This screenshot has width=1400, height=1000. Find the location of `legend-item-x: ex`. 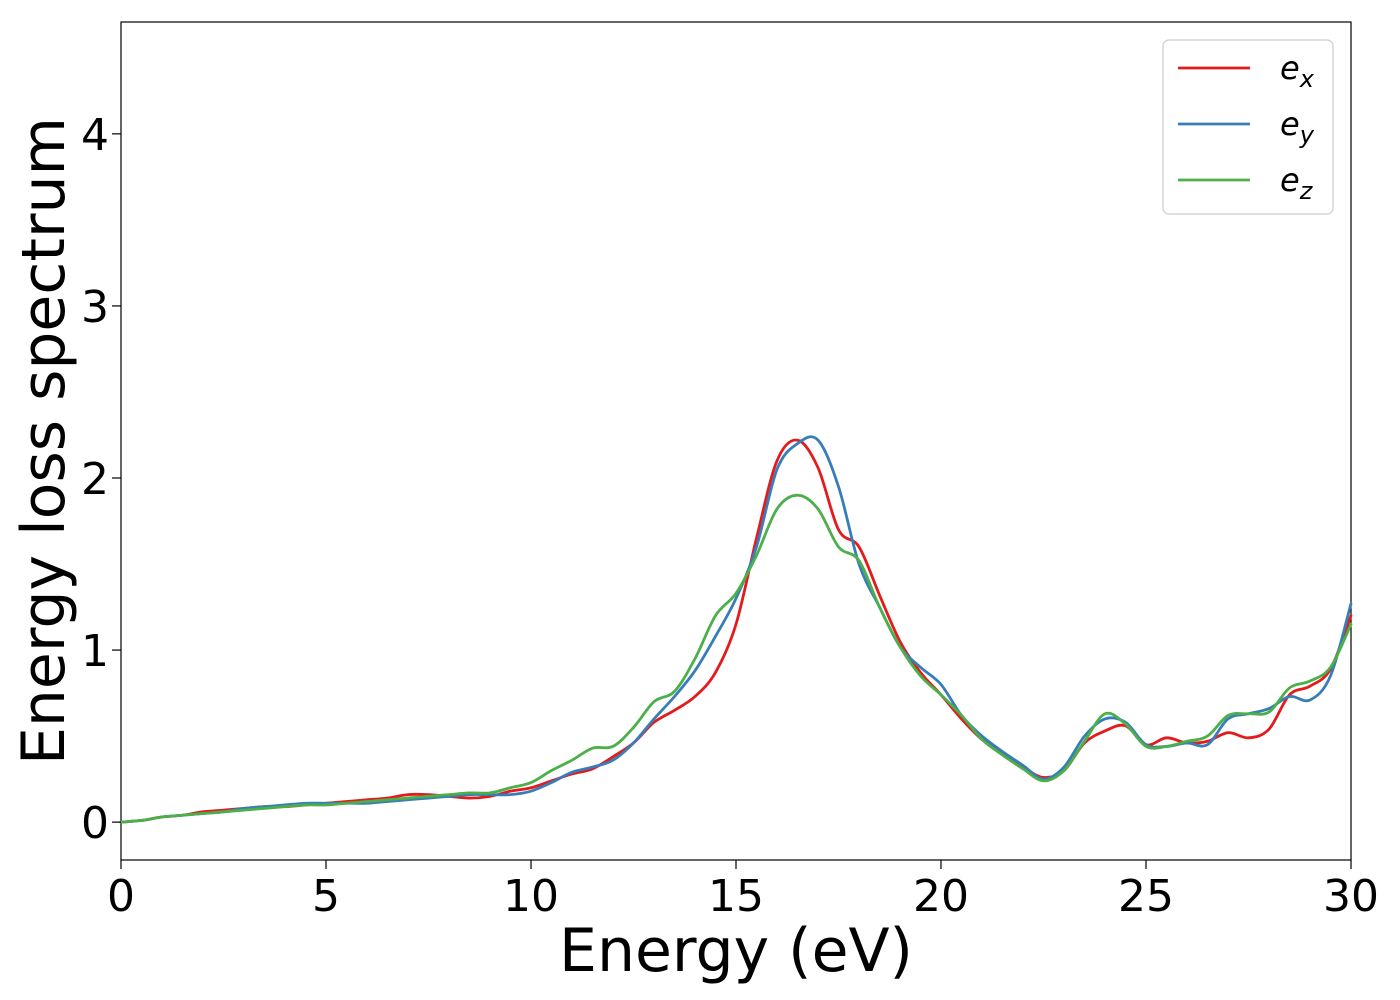

legend-item-x: ex is located at coordinates (1246, 71).